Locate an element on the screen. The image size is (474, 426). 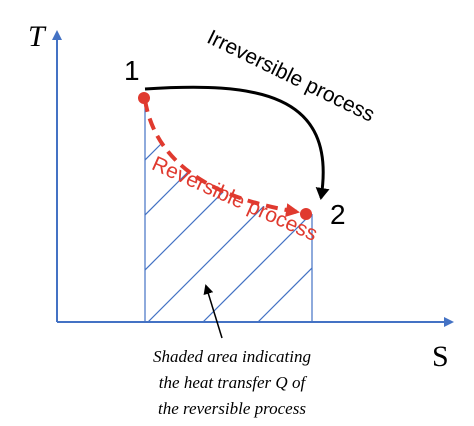
point-label: 2 is located at coordinates (338, 214).